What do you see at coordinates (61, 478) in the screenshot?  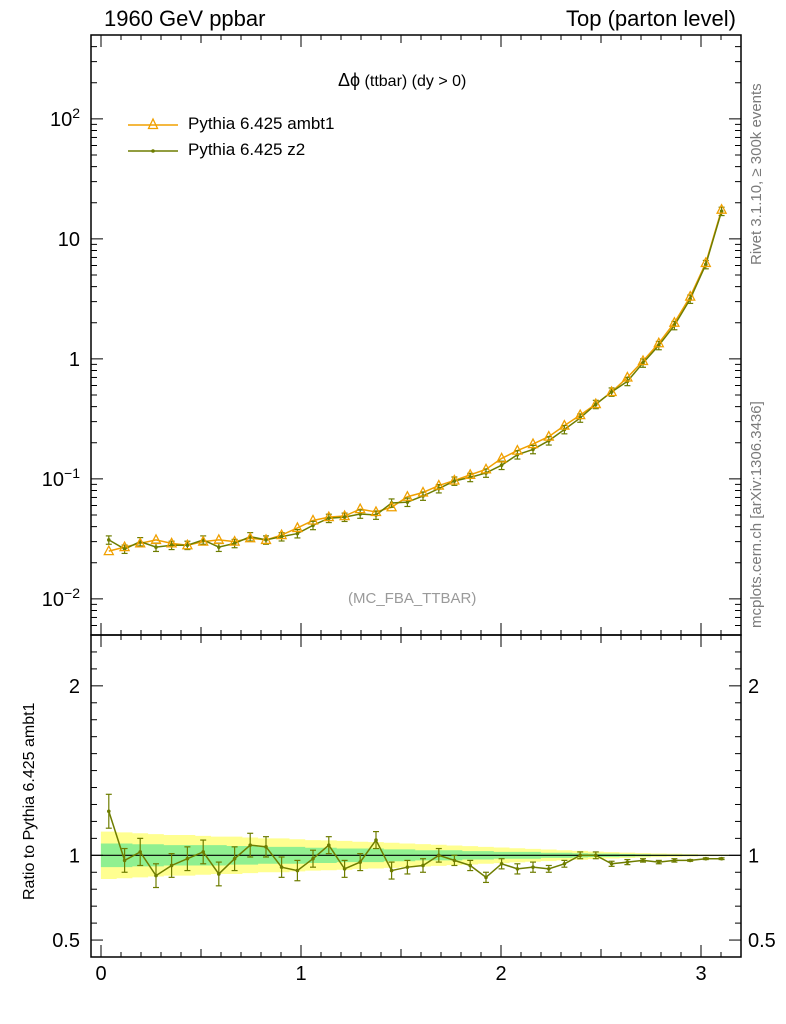 I see `y-tick-label: 10⁻¹` at bounding box center [61, 478].